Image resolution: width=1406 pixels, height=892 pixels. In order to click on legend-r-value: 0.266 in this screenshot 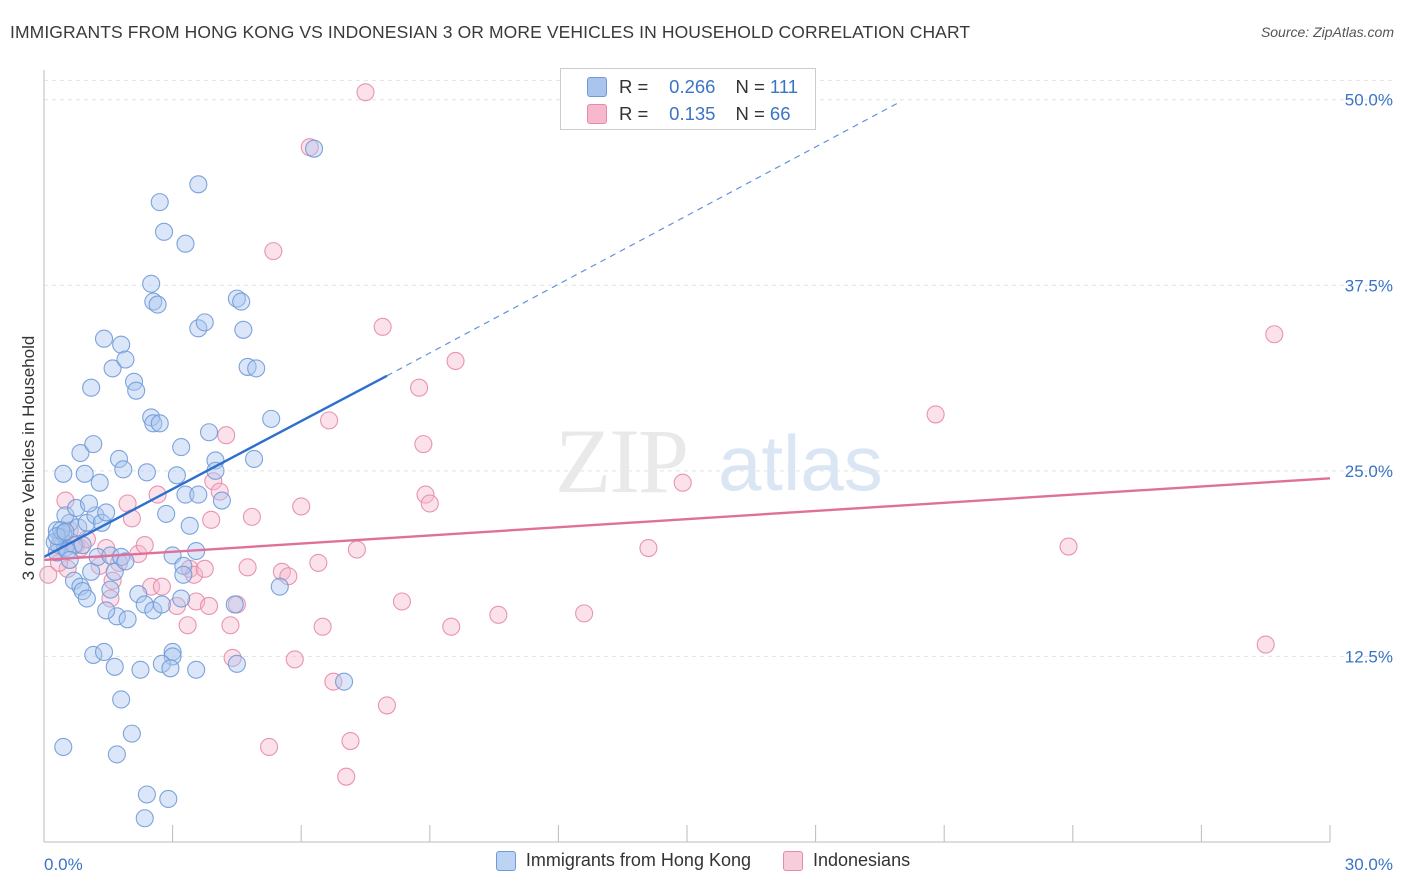, I will do `click(692, 86)`.